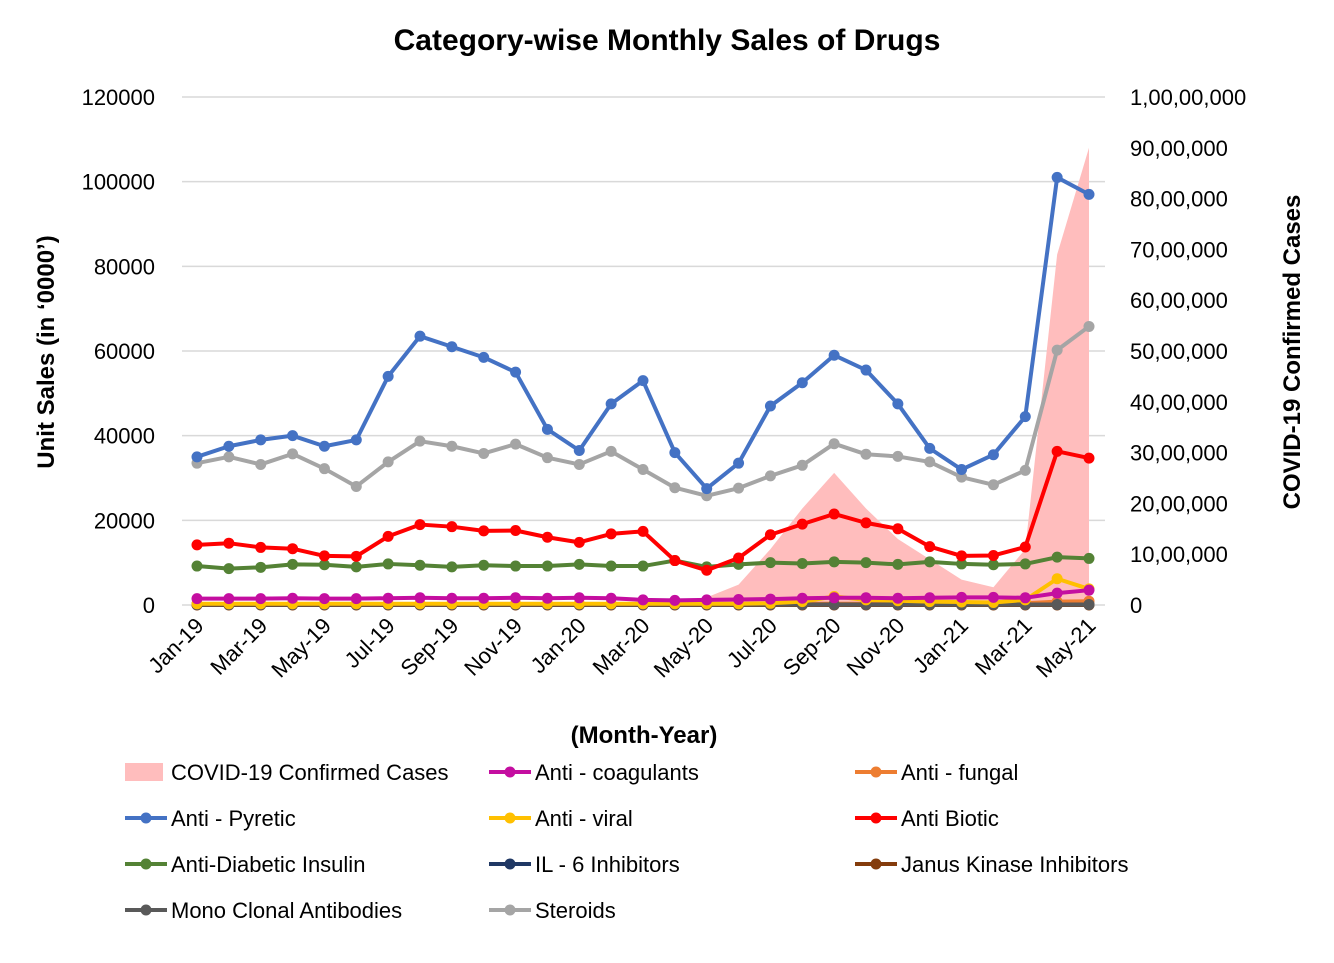  I want to click on x-tick-label: May-21, so click(1066, 648).